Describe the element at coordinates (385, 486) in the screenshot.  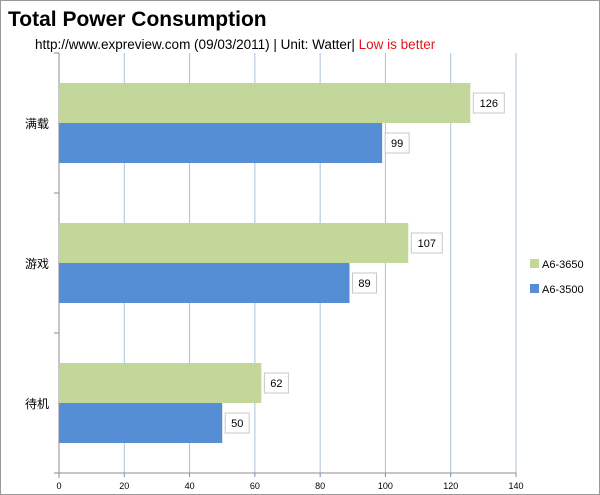
I see `x-tick-label: 100` at that location.